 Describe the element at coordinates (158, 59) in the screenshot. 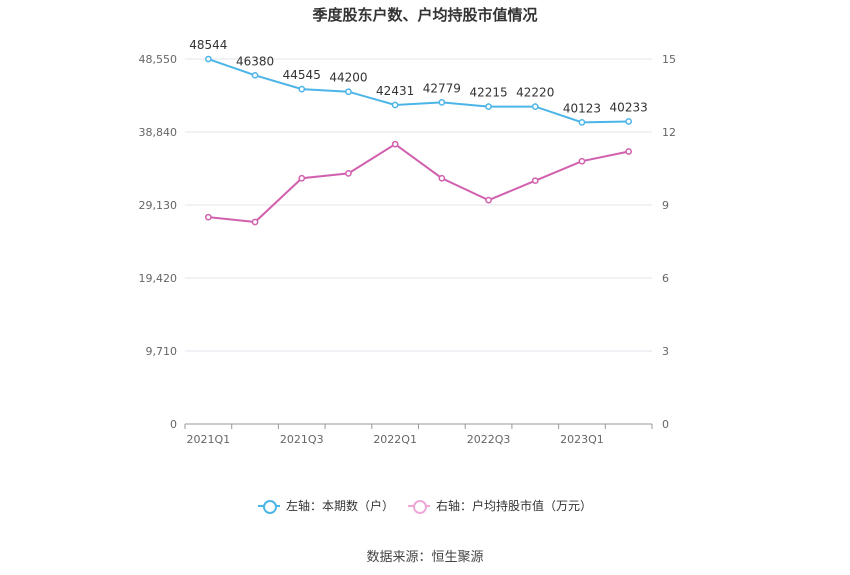

I see `y-left-tick-label: 48,550` at that location.